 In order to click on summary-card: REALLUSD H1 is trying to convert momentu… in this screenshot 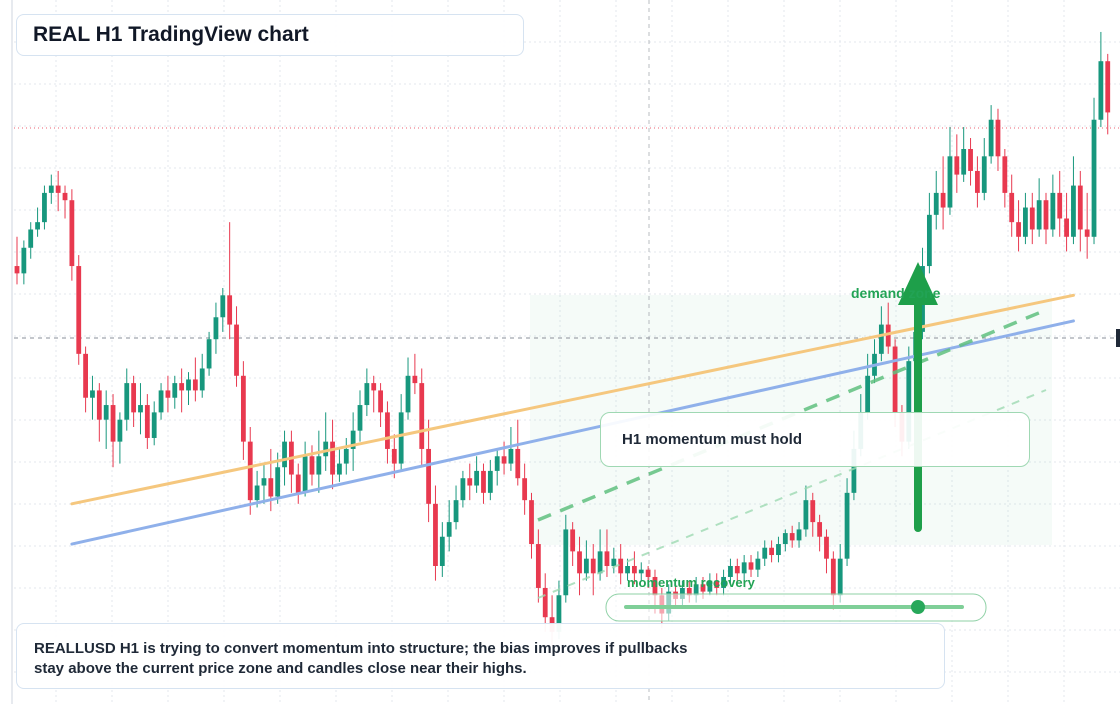, I will do `click(480, 656)`.